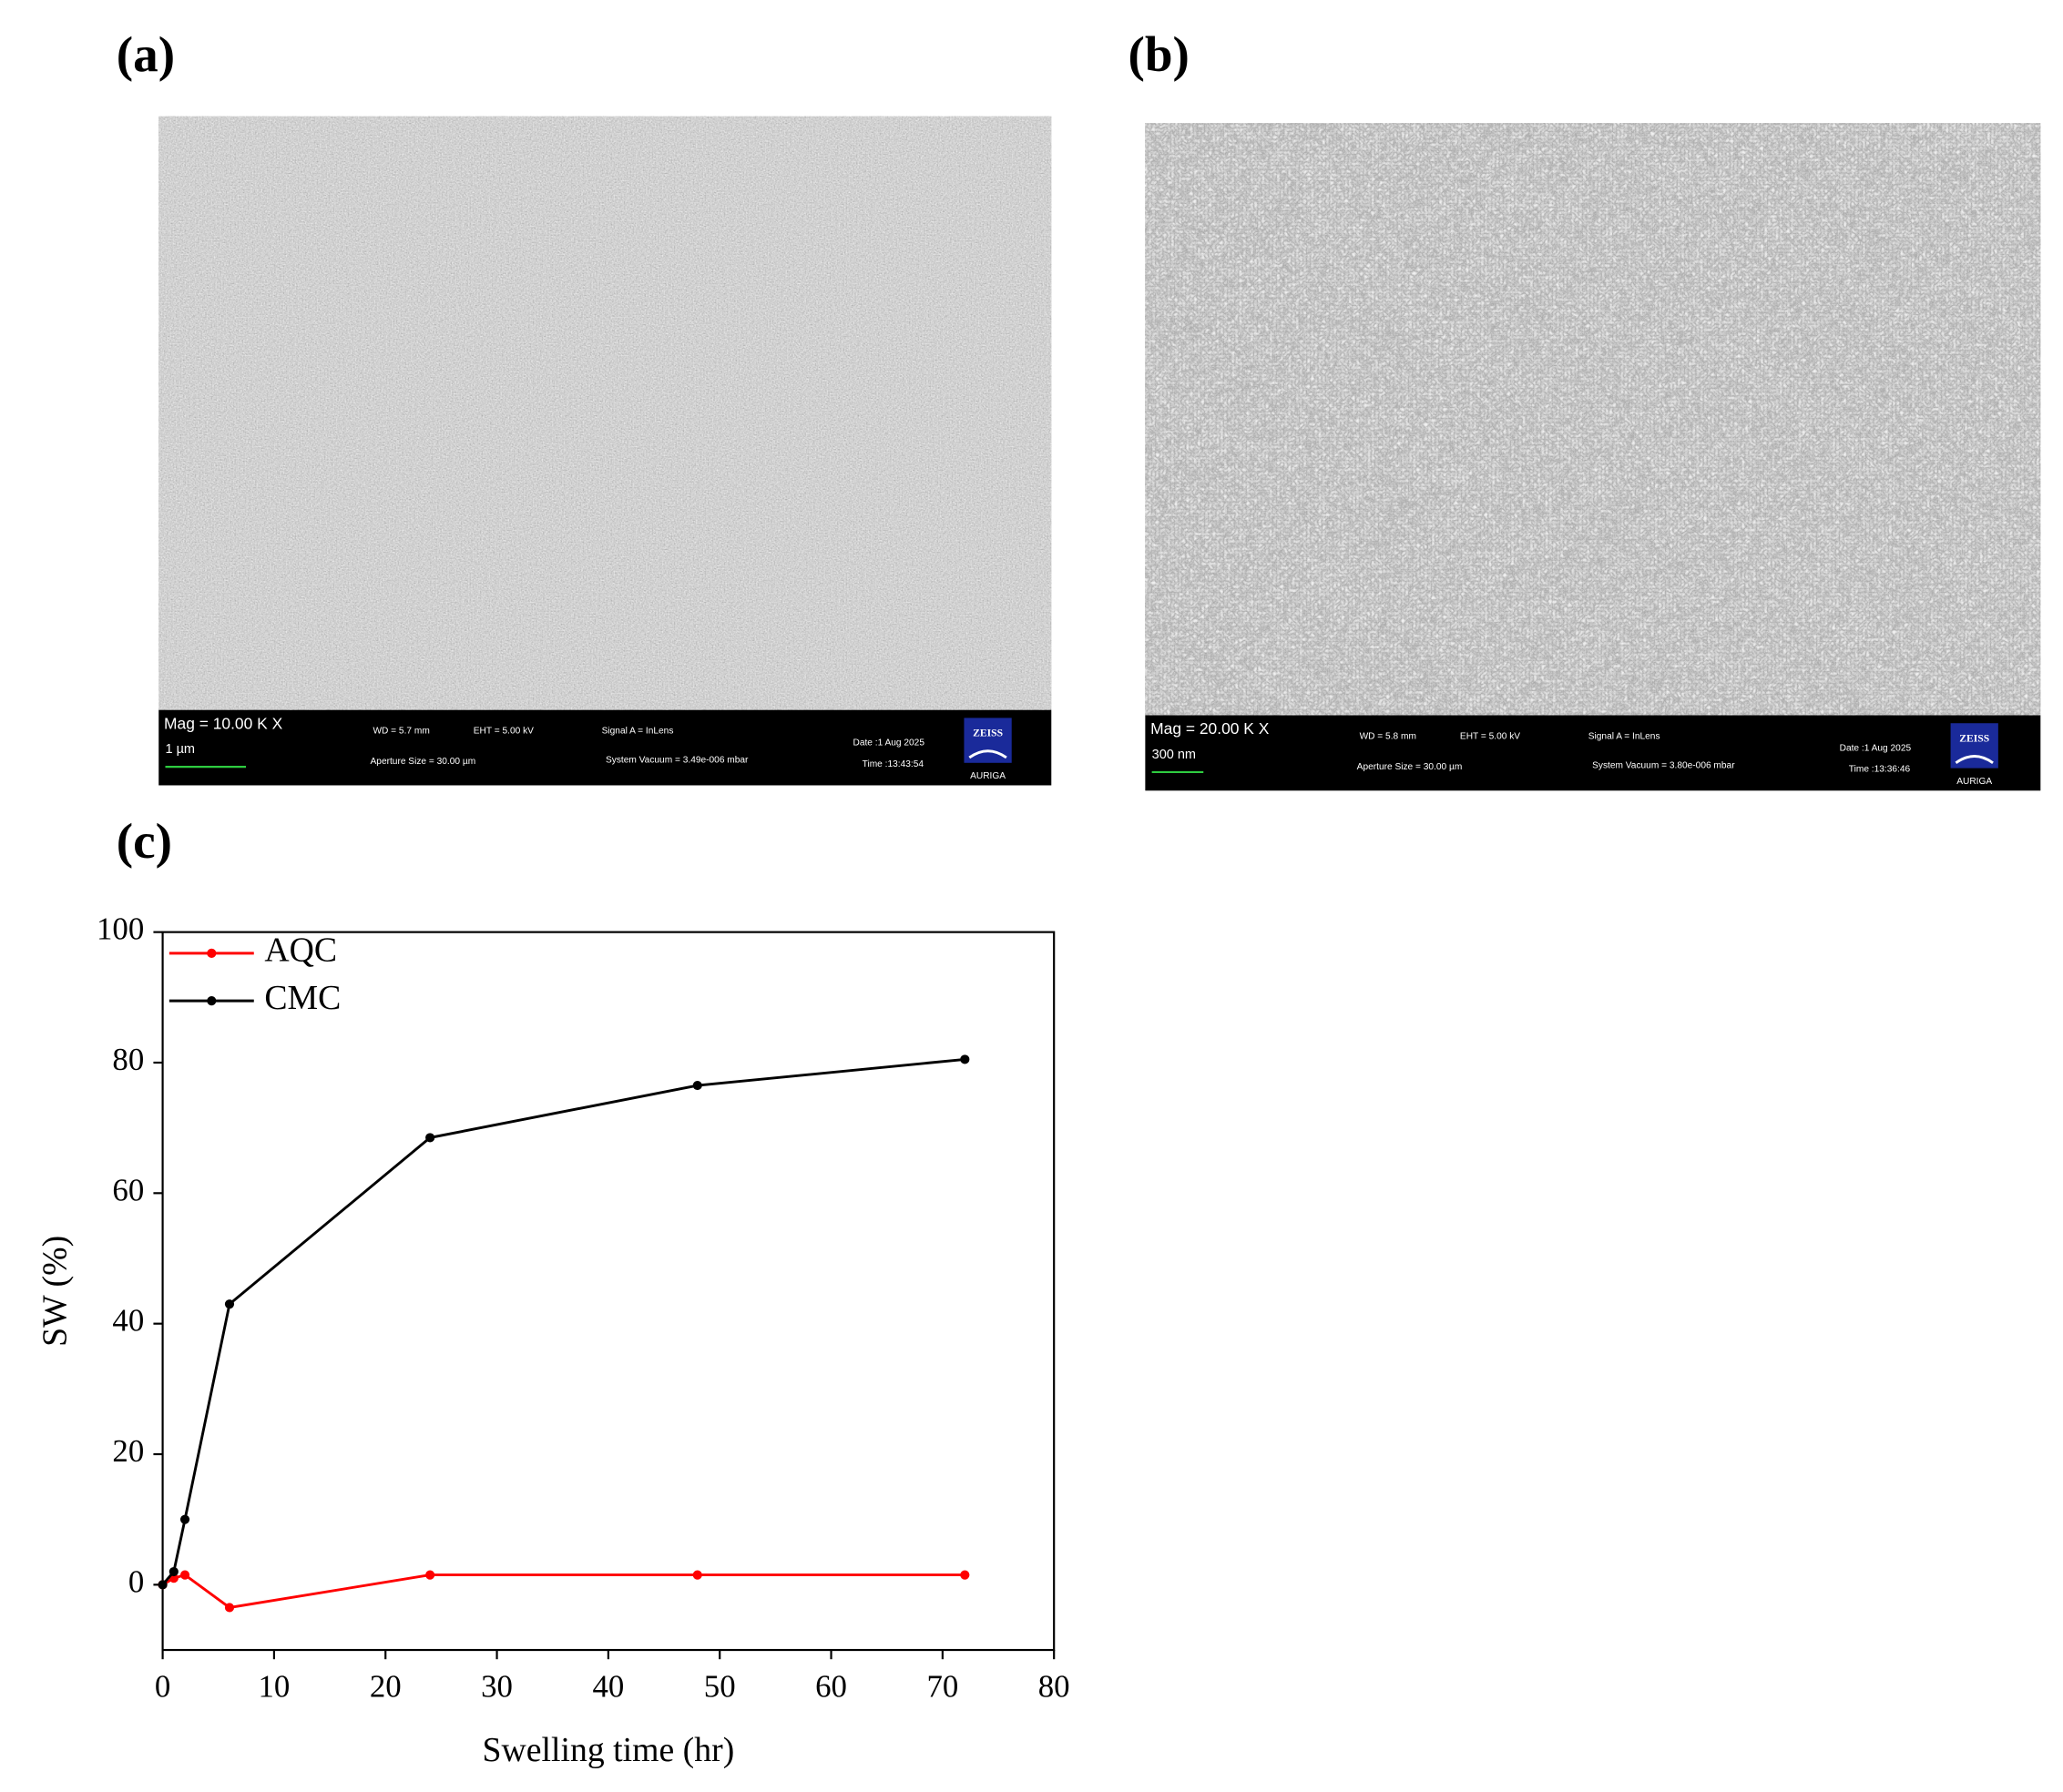 The image size is (2063, 1792). Describe the element at coordinates (1174, 755) in the screenshot. I see `info-scale: 300 nm` at that location.